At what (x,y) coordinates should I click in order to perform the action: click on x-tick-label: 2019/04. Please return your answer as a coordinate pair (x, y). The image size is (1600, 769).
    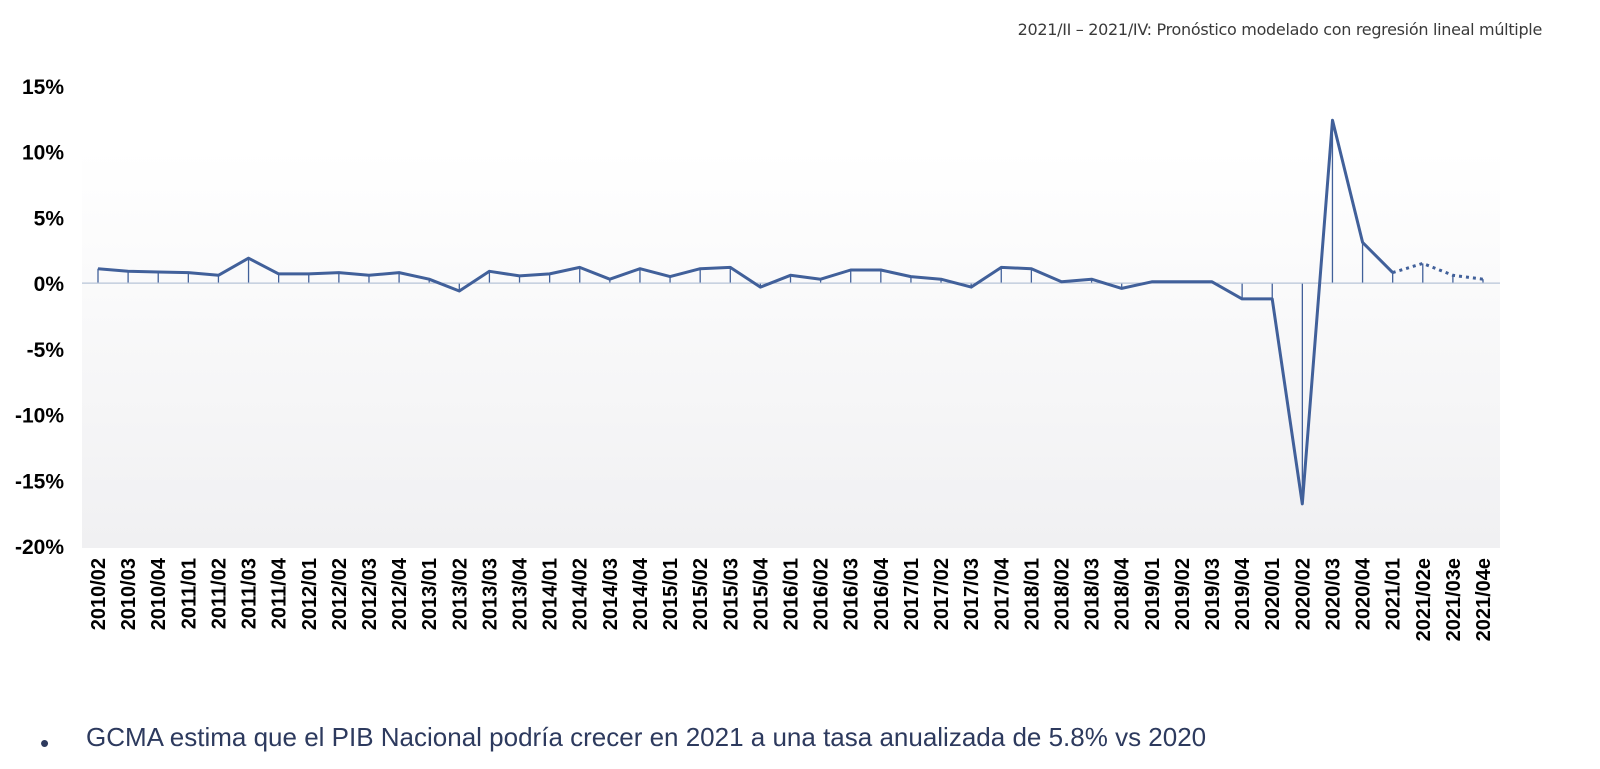
    Looking at the image, I should click on (1243, 593).